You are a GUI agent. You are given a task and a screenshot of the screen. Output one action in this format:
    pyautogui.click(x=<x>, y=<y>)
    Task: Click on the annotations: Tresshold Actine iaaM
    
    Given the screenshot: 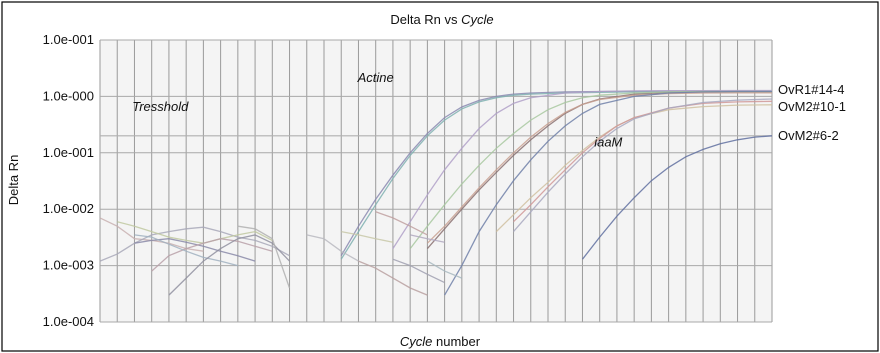 What is the action you would take?
    pyautogui.click(x=377, y=109)
    